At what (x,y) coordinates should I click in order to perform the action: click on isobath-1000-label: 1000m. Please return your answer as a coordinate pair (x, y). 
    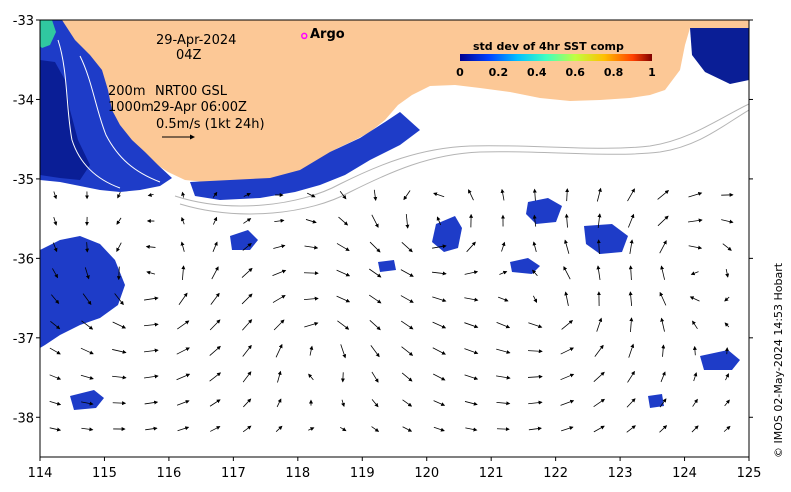
    Looking at the image, I should click on (131, 107).